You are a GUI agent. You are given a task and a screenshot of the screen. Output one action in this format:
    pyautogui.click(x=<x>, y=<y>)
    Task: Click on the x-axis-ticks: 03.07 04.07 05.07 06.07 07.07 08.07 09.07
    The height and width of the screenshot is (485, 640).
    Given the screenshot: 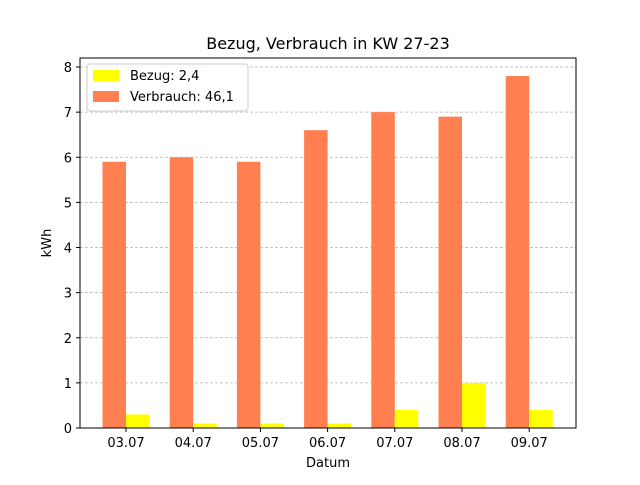 What is the action you would take?
    pyautogui.click(x=327, y=439)
    